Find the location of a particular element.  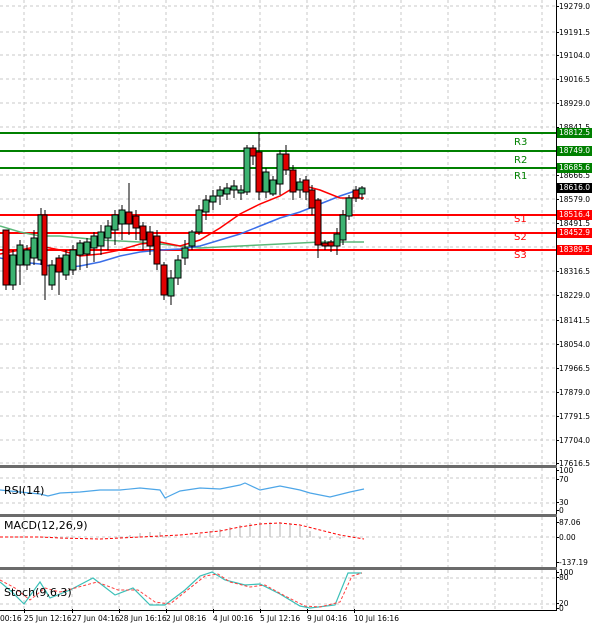

level-s2-label: S2 is located at coordinates (520, 237).